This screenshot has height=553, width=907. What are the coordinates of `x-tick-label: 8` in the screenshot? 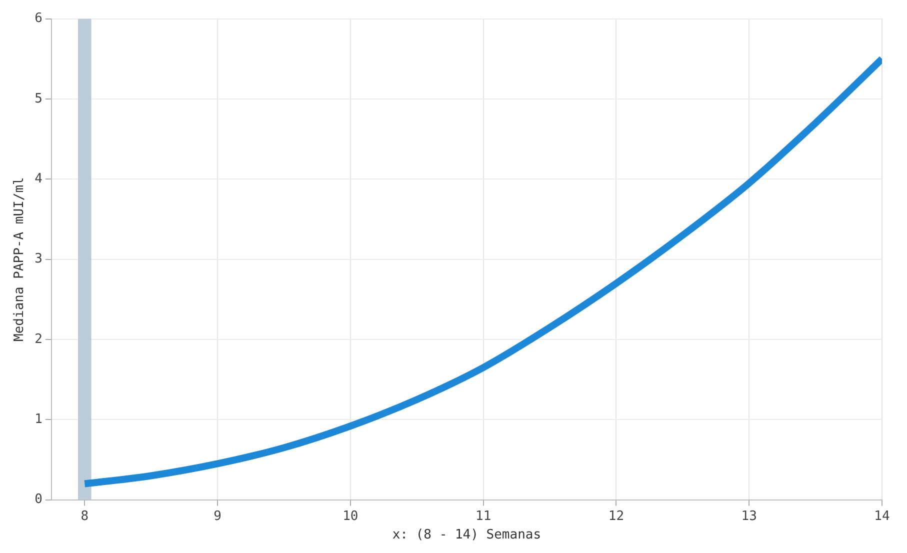 It's located at (84, 516).